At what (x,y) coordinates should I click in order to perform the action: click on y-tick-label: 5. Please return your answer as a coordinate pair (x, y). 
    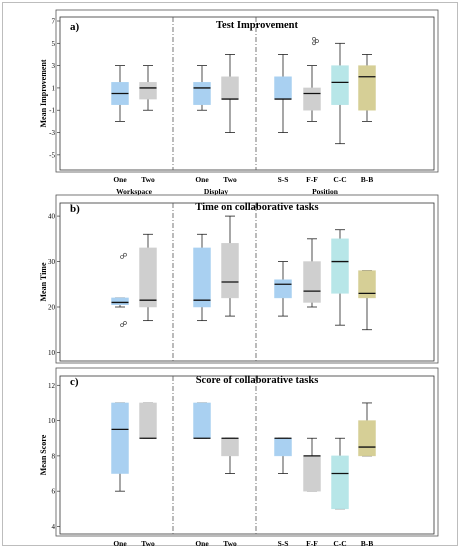
    Looking at the image, I should click on (54, 44).